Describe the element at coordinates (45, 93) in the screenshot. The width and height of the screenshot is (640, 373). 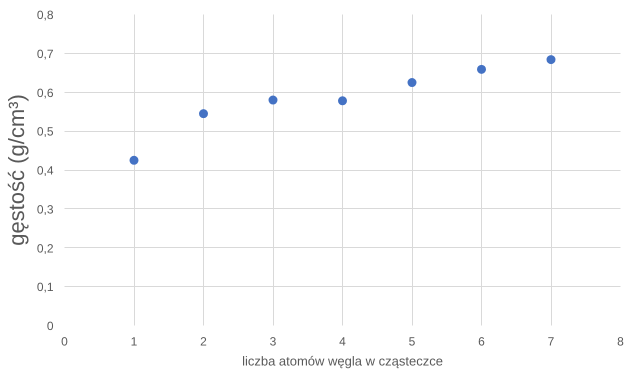
I see `y-tick-label: 0,6` at that location.